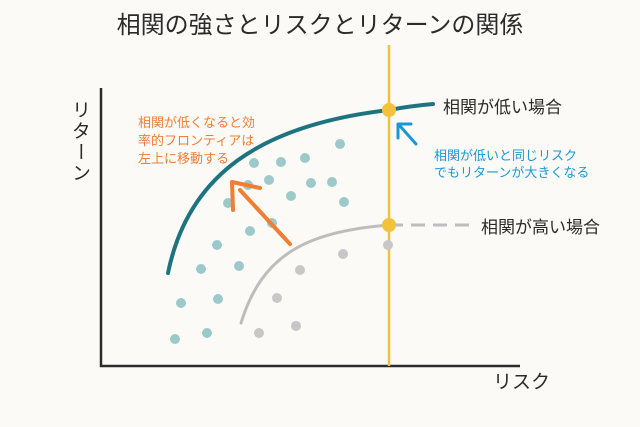 The image size is (640, 427). What do you see at coordinates (511, 173) in the screenshot?
I see `note-line: でもリターンが大きくなる` at bounding box center [511, 173].